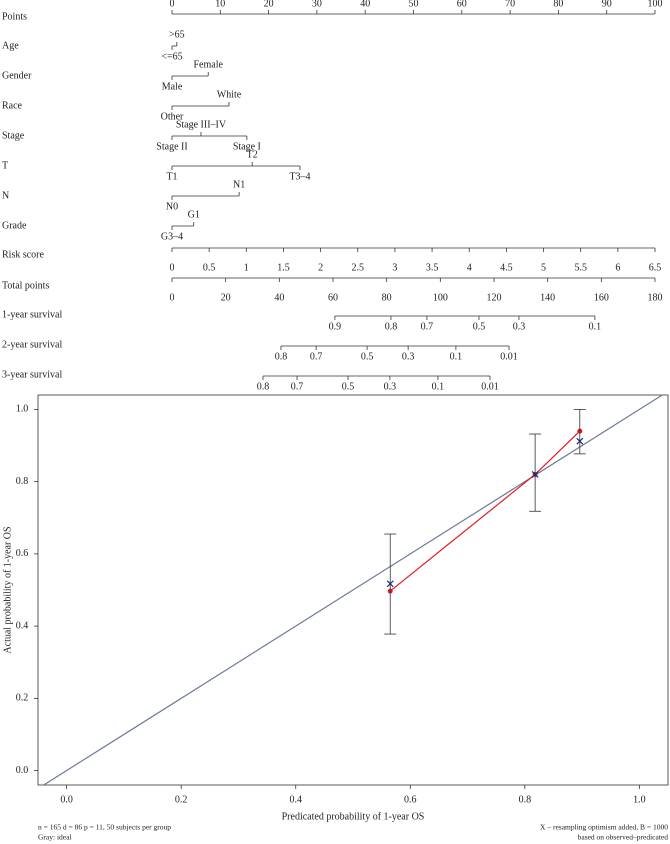 The image size is (670, 844). What do you see at coordinates (317, 4) in the screenshot?
I see `tick-label: 30` at bounding box center [317, 4].